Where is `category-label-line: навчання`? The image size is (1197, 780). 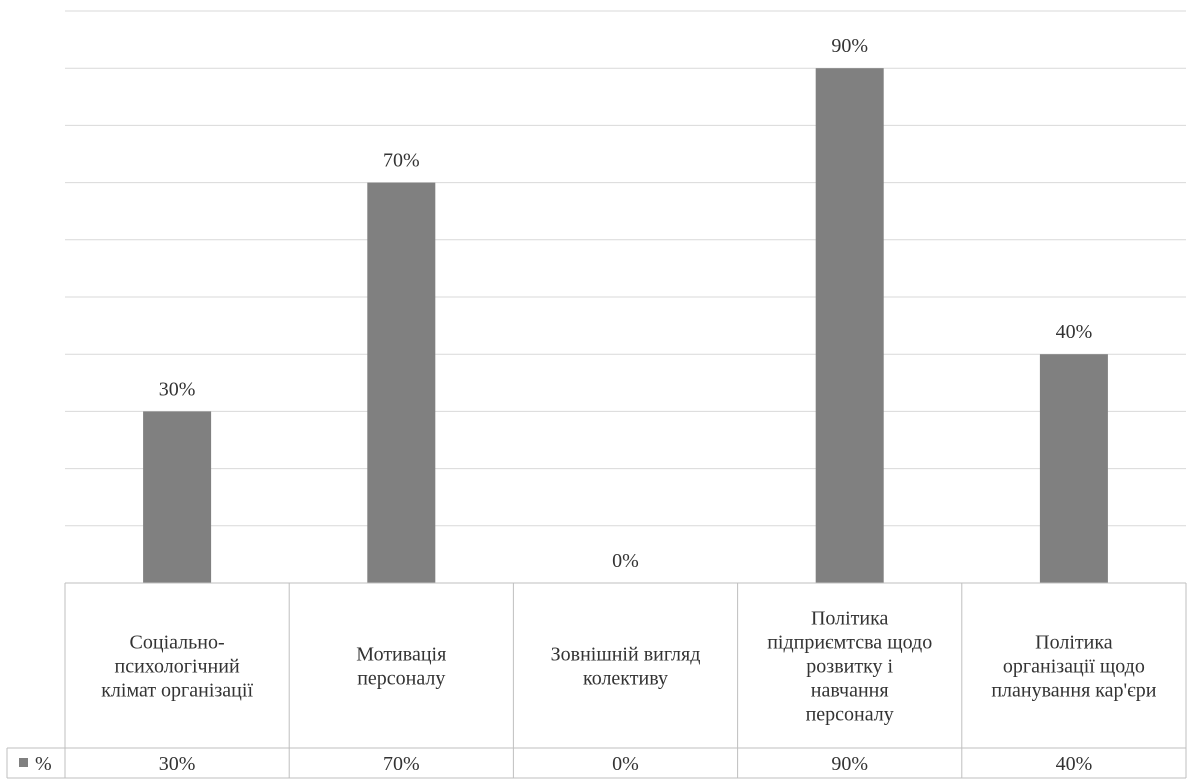 category-label-line: навчання is located at coordinates (850, 691).